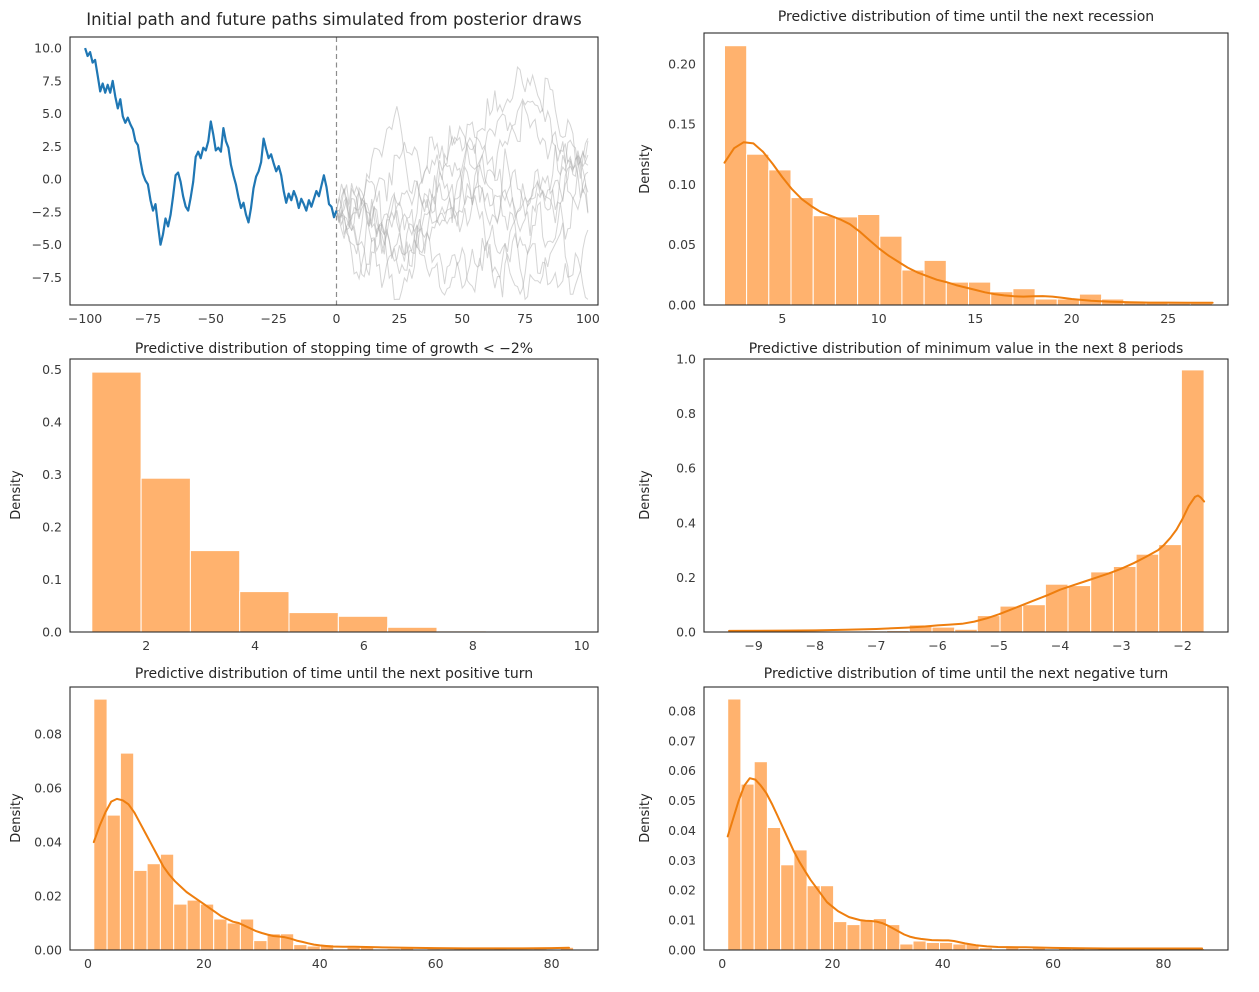 The image size is (1259, 992). What do you see at coordinates (274, 318) in the screenshot?
I see `x-tick-label: −25` at bounding box center [274, 318].